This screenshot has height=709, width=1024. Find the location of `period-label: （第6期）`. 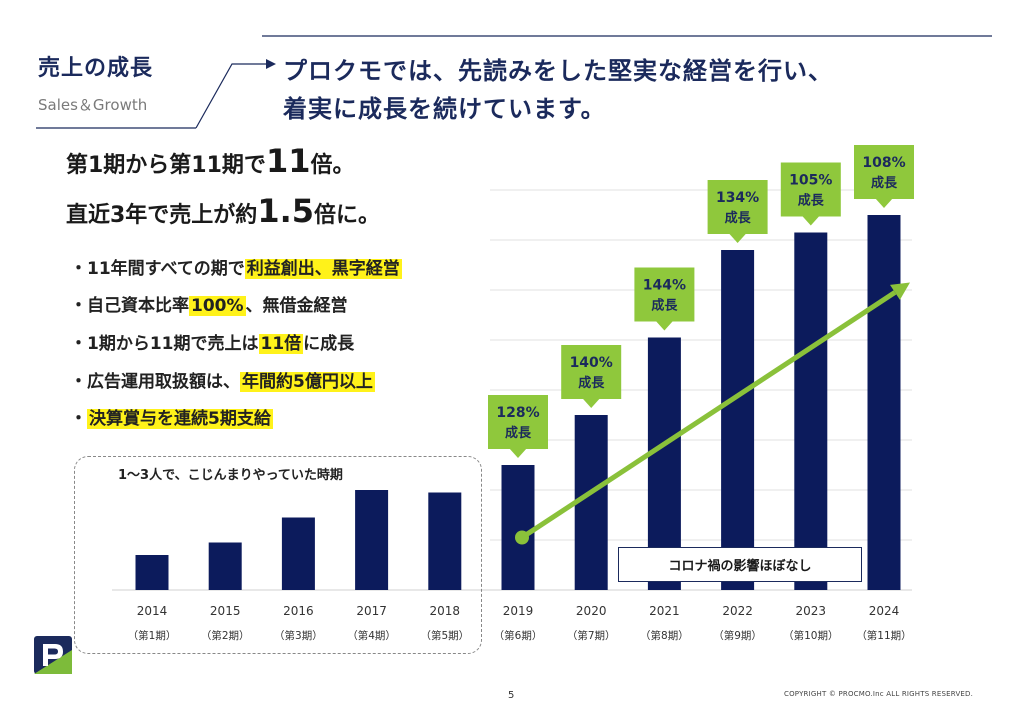

period-label: （第6期） is located at coordinates (518, 635).